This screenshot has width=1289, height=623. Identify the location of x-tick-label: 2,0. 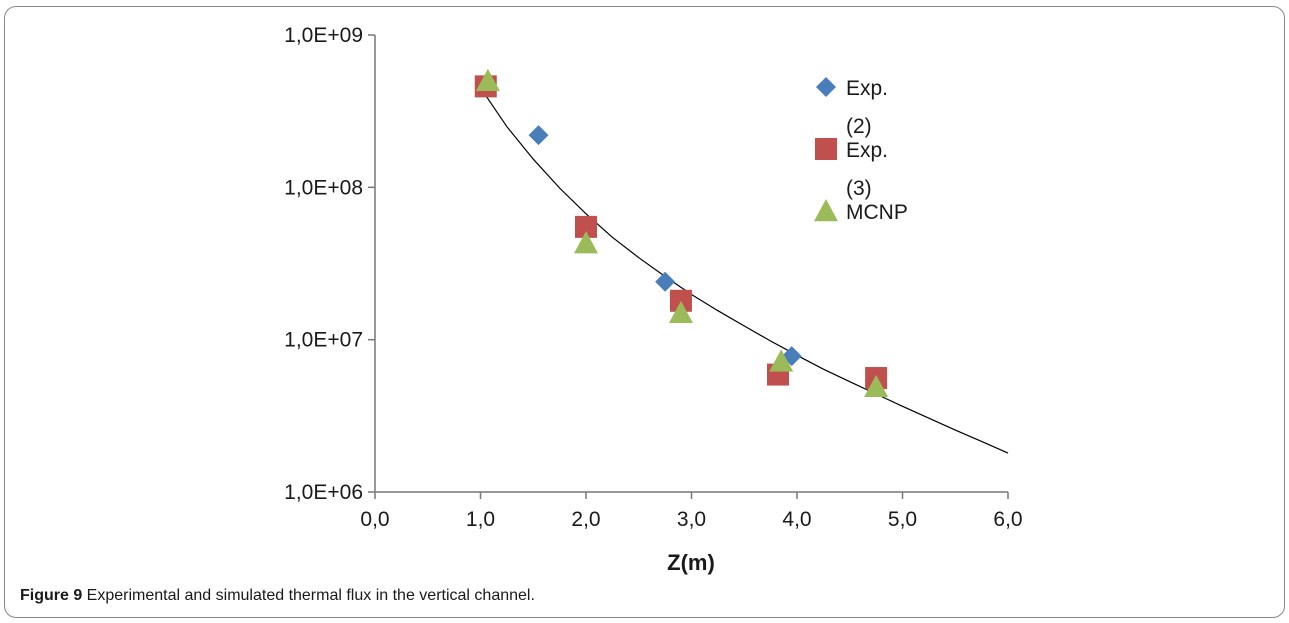
(585, 519).